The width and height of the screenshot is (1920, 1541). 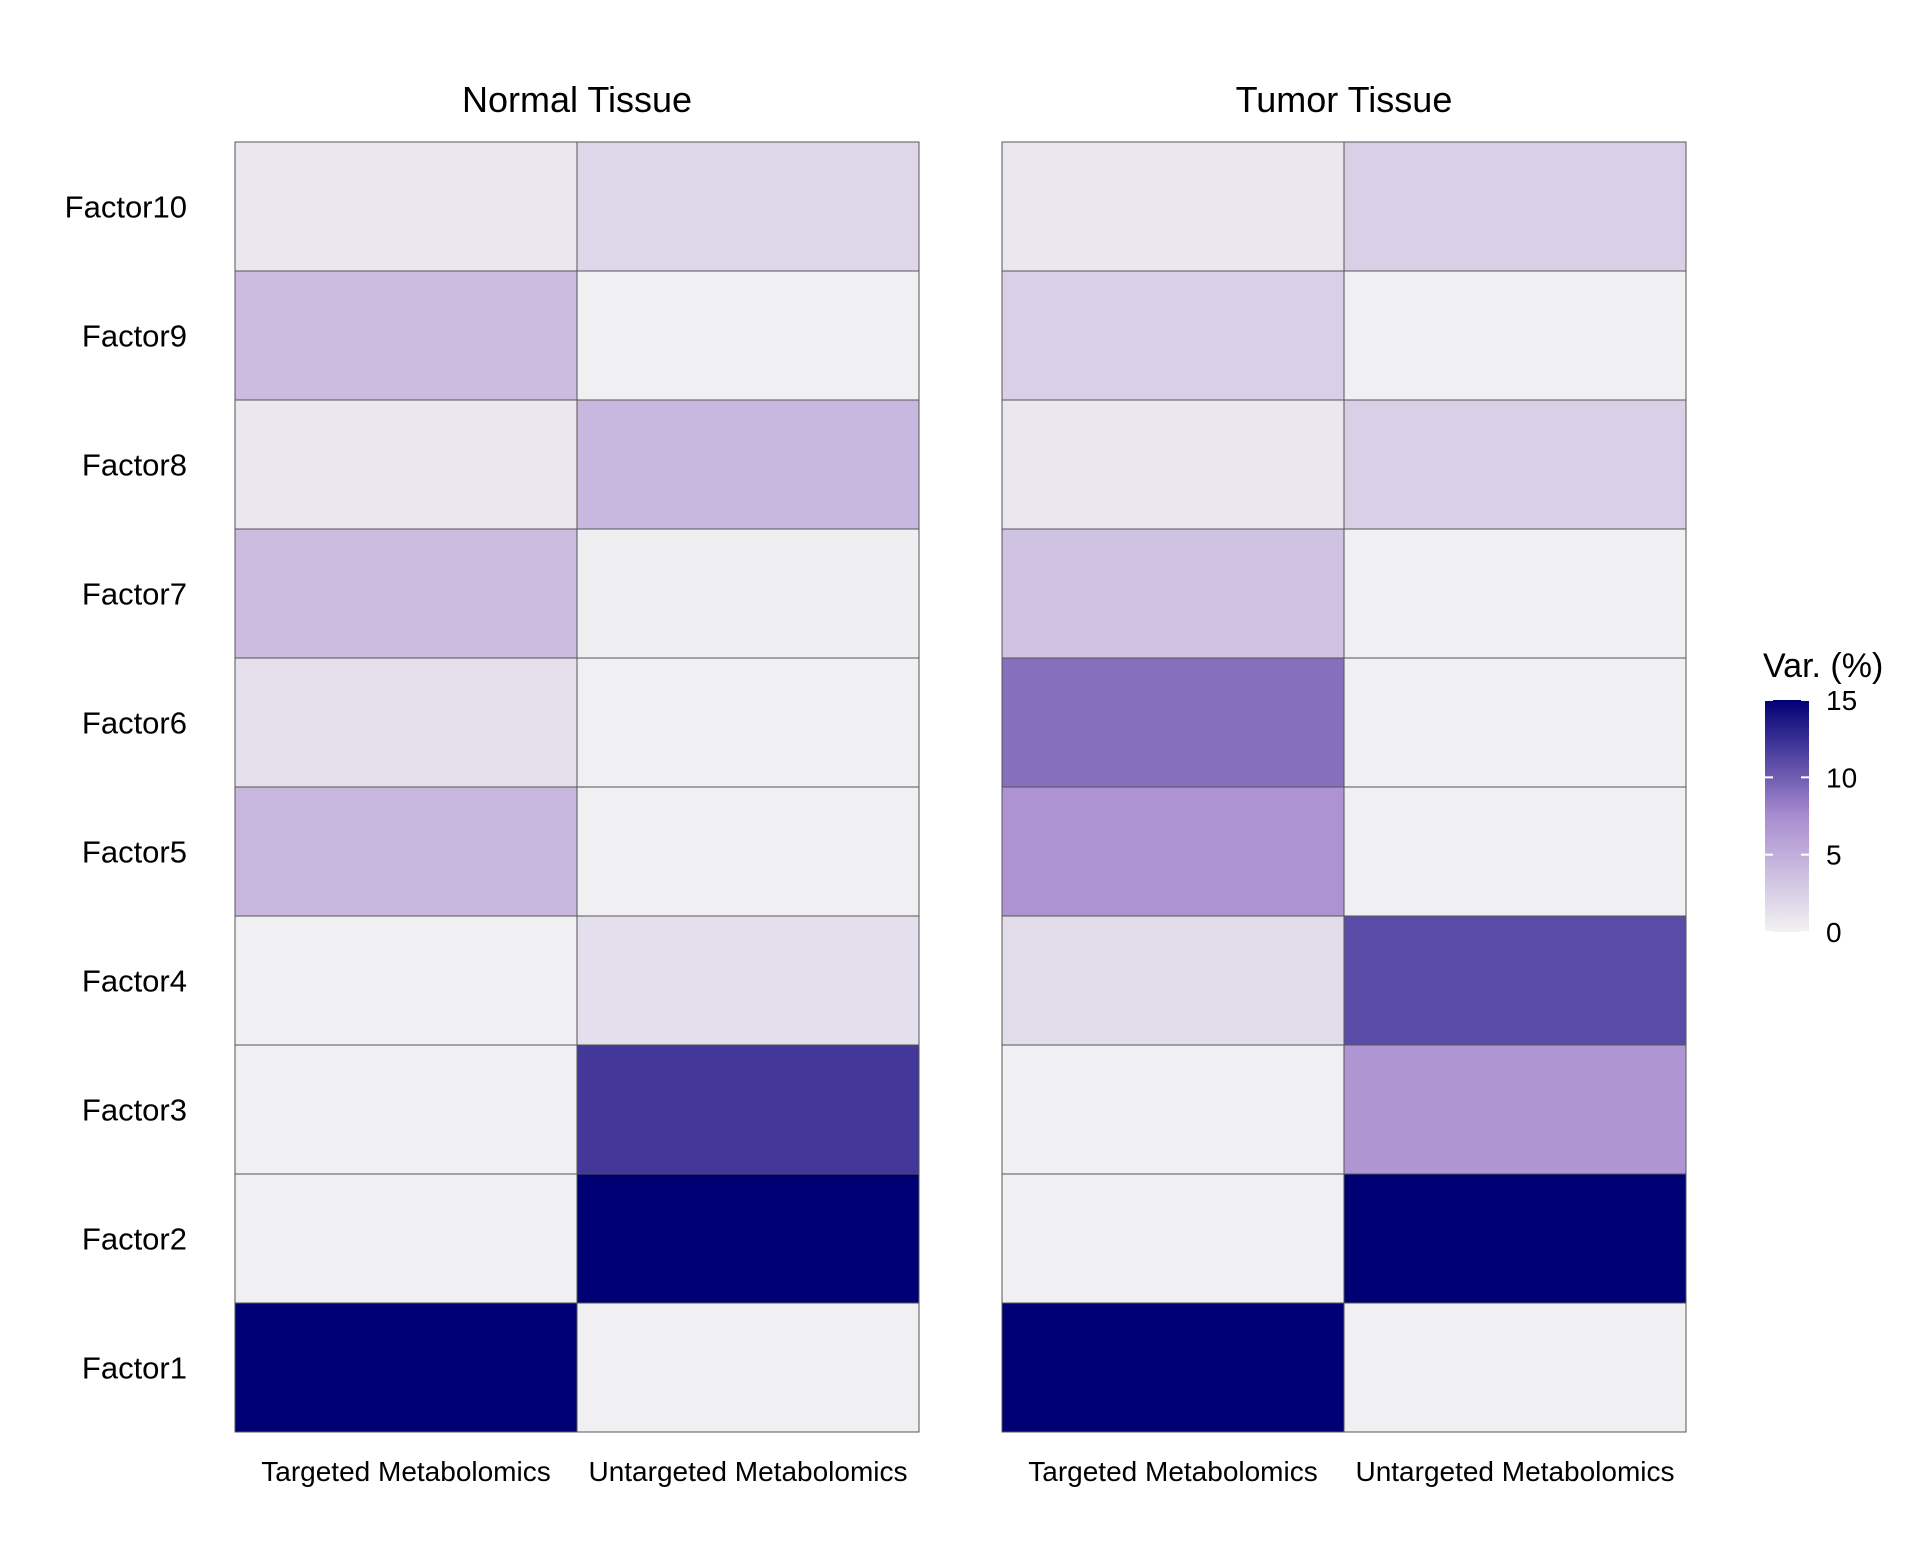 What do you see at coordinates (1344, 99) in the screenshot?
I see `panel-title: Tumor Tissue` at bounding box center [1344, 99].